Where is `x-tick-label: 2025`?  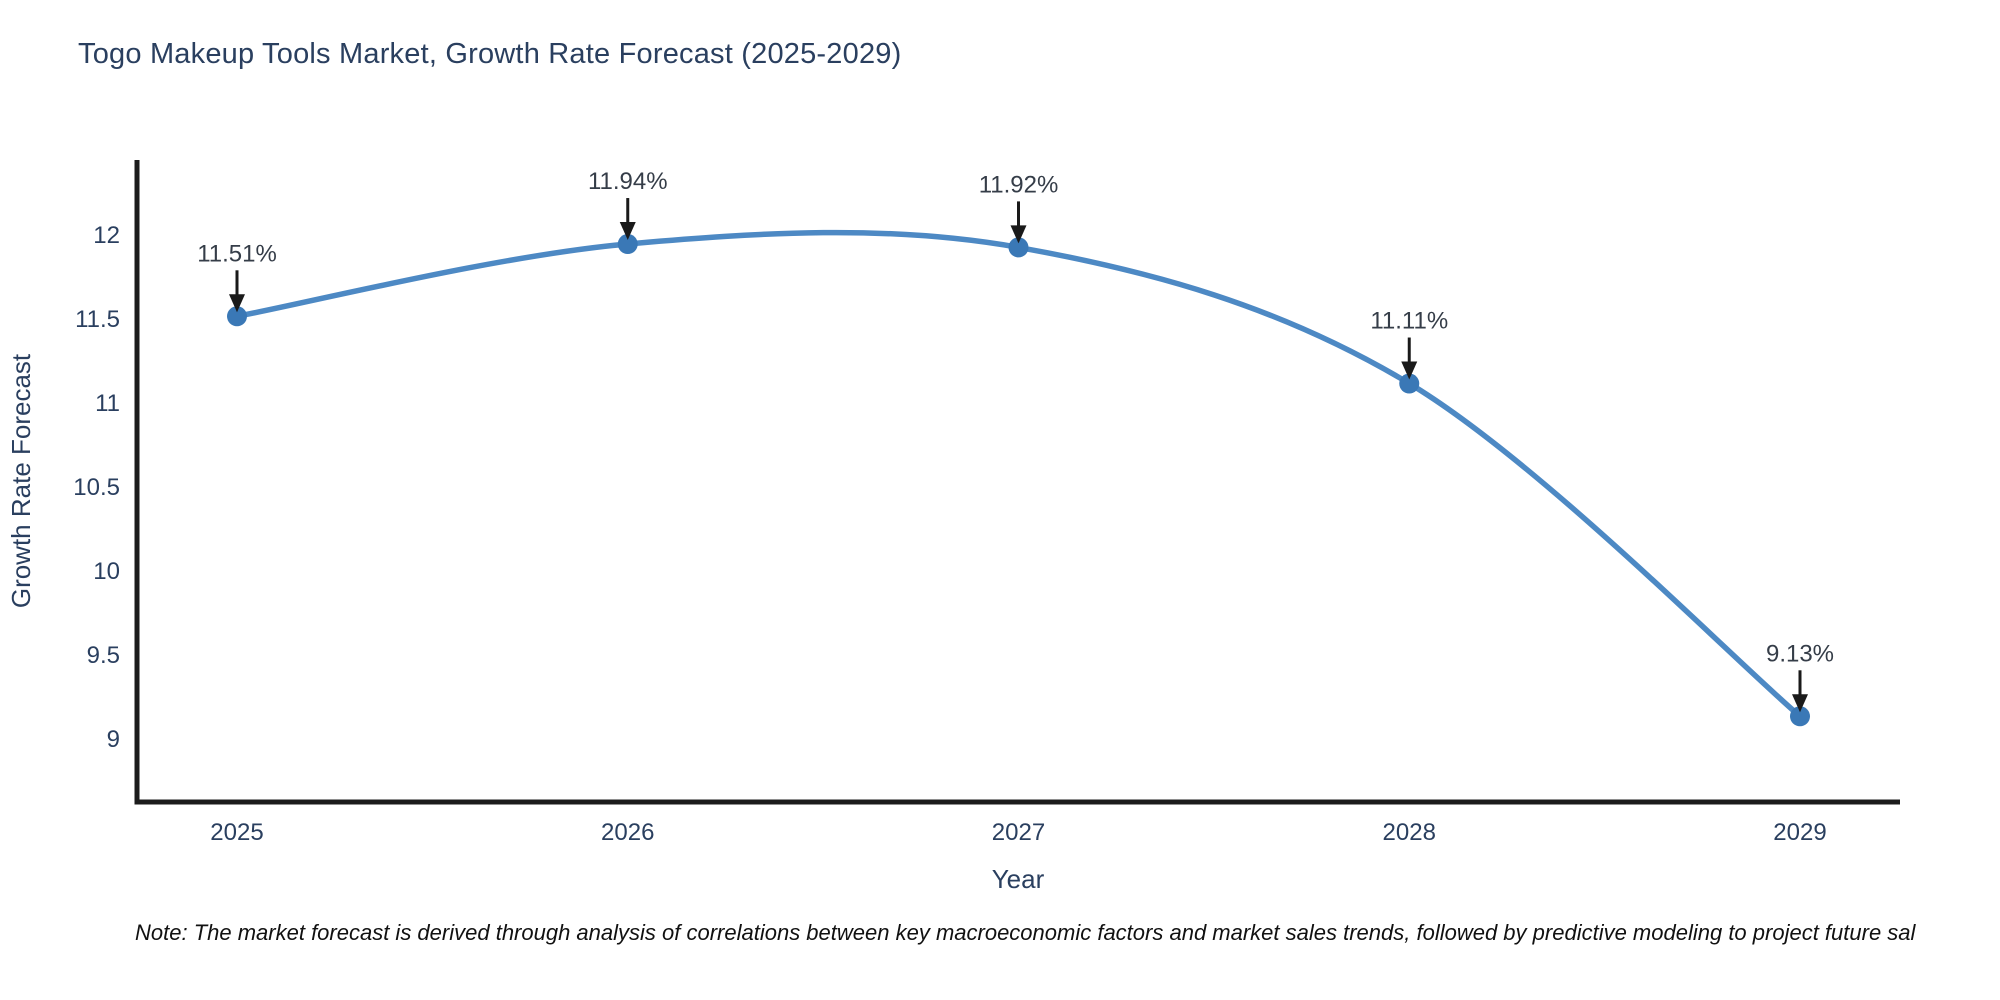 x-tick-label: 2025 is located at coordinates (236, 832).